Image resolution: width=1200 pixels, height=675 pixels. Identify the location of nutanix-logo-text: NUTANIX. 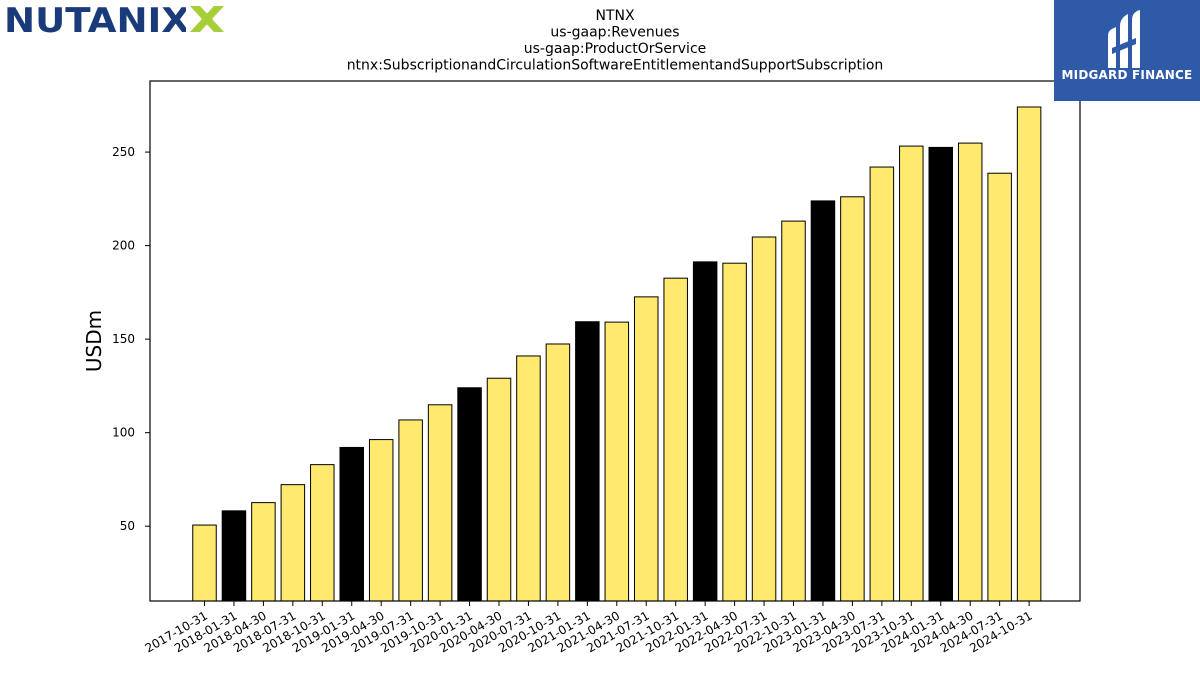
(97, 19).